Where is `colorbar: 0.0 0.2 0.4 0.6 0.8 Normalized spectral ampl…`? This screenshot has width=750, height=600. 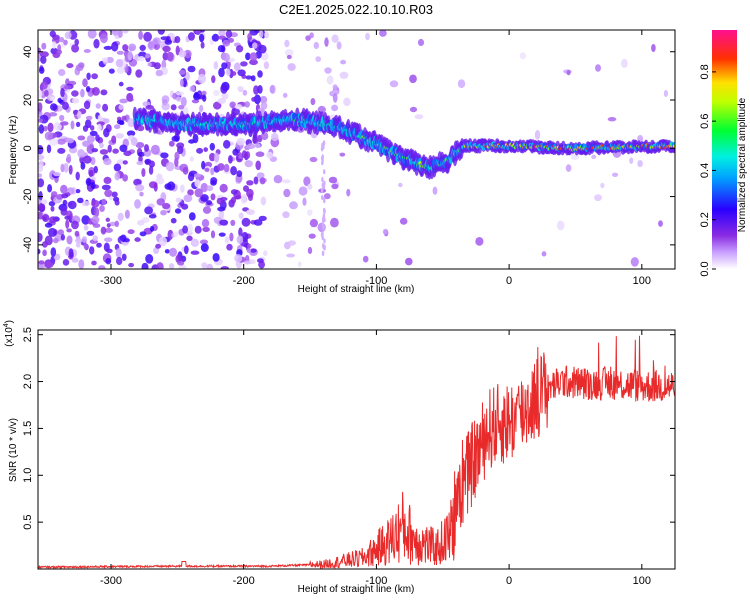
colorbar: 0.0 0.2 0.4 0.6 0.8 Normalized spectral ampl… is located at coordinates (723, 153).